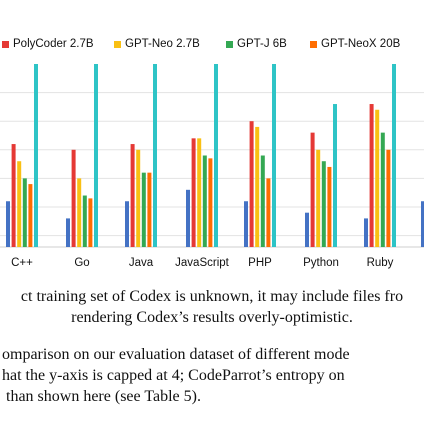 The width and height of the screenshot is (424, 424). What do you see at coordinates (274, 155) in the screenshot?
I see `bar-php-s5` at bounding box center [274, 155].